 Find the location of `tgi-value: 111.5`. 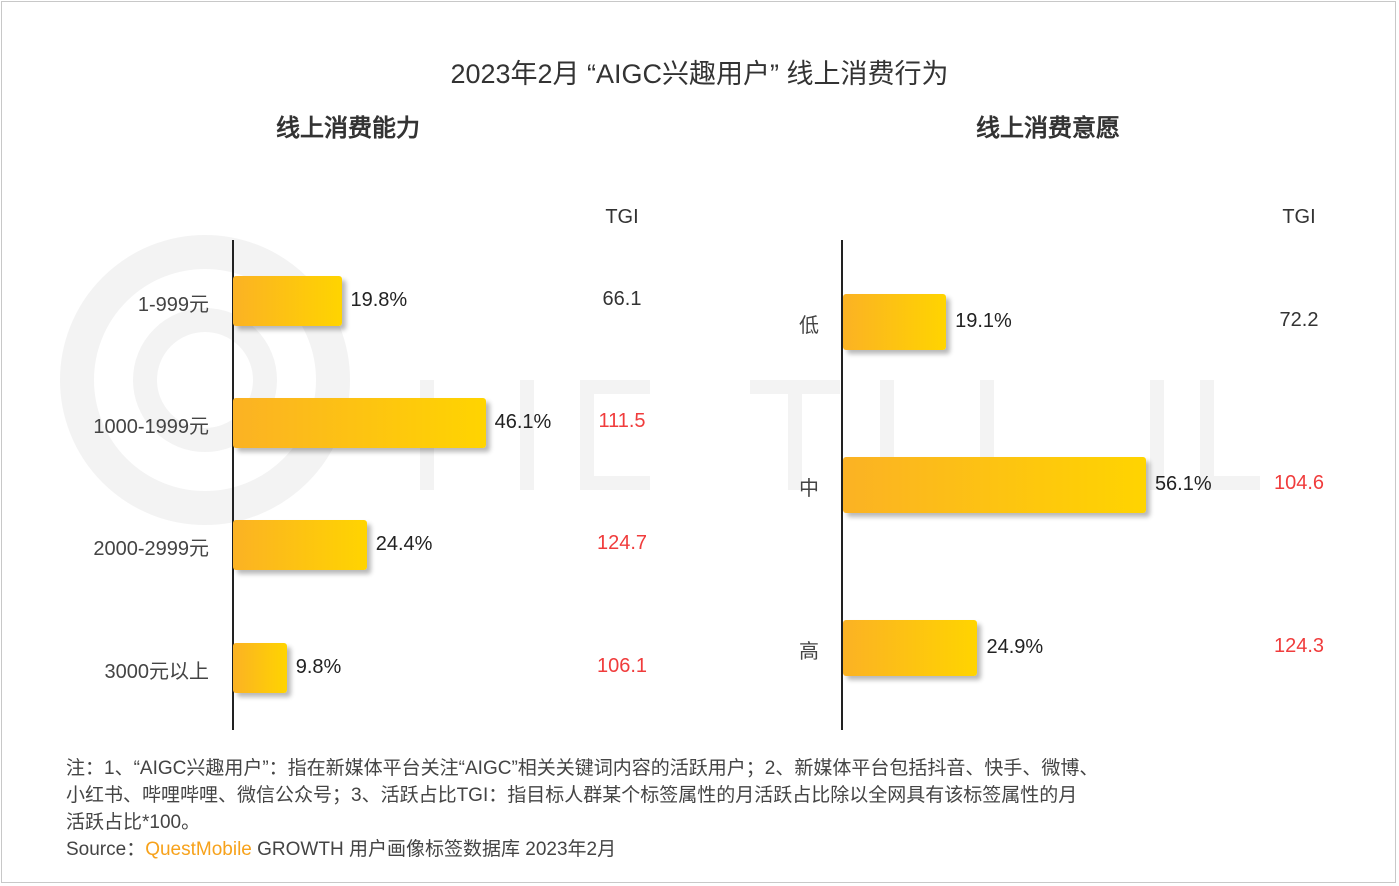

tgi-value: 111.5 is located at coordinates (622, 421).